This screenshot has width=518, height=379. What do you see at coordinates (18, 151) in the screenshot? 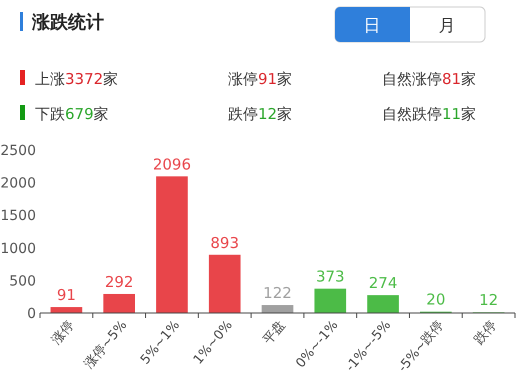
I see `y-tick-label: 2500` at bounding box center [18, 151].